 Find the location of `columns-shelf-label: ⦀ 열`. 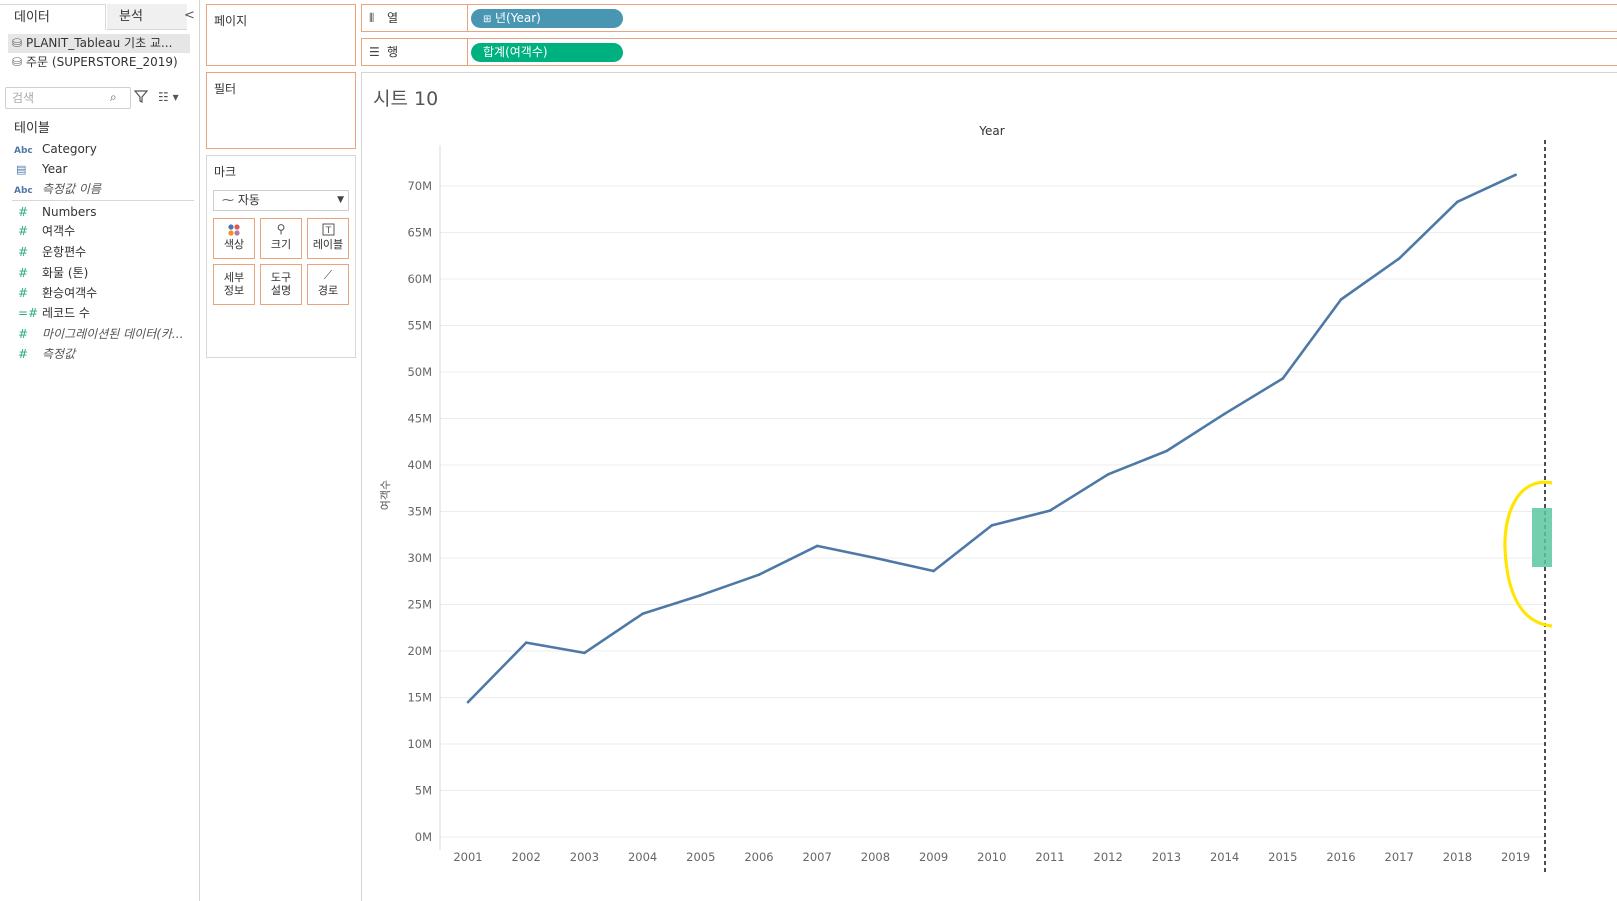

columns-shelf-label: ⦀ 열 is located at coordinates (415, 18).